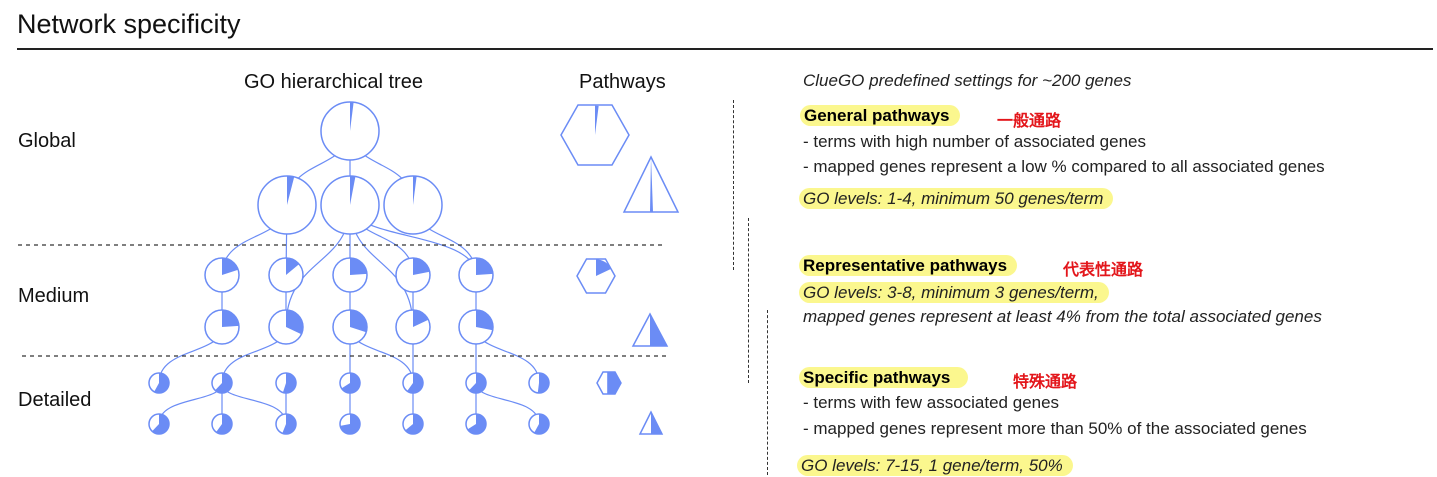 Image resolution: width=1437 pixels, height=477 pixels. Describe the element at coordinates (129, 24) in the screenshot. I see `page-title: Network specificity` at that location.